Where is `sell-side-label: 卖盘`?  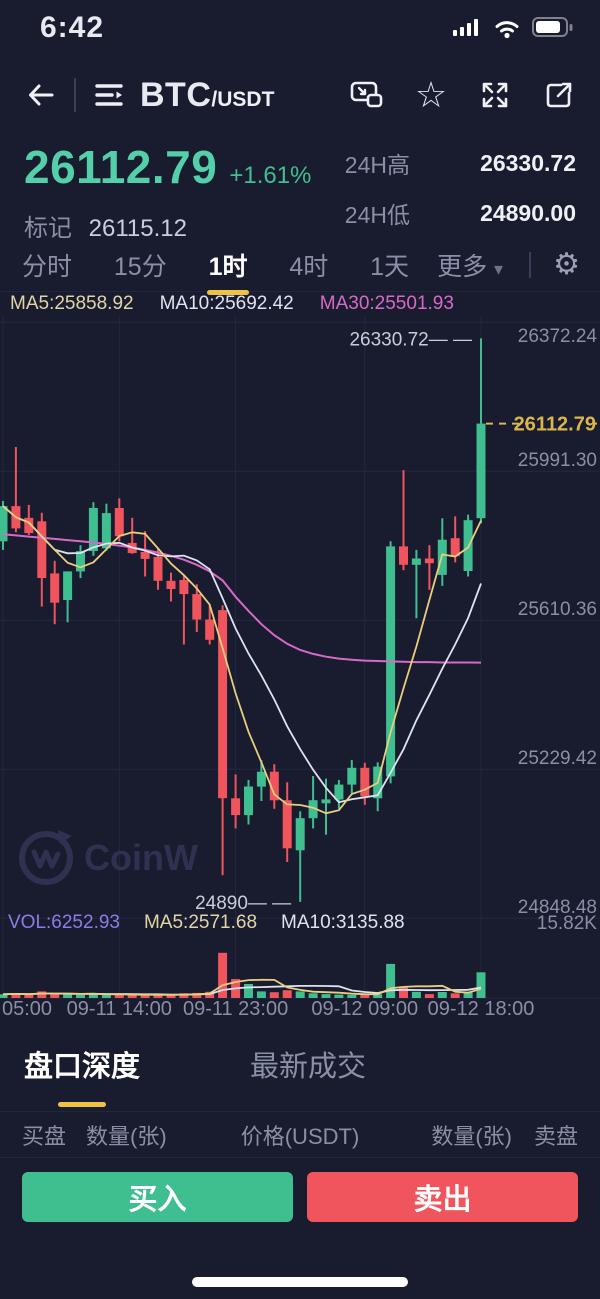
sell-side-label: 卖盘 is located at coordinates (555, 1136).